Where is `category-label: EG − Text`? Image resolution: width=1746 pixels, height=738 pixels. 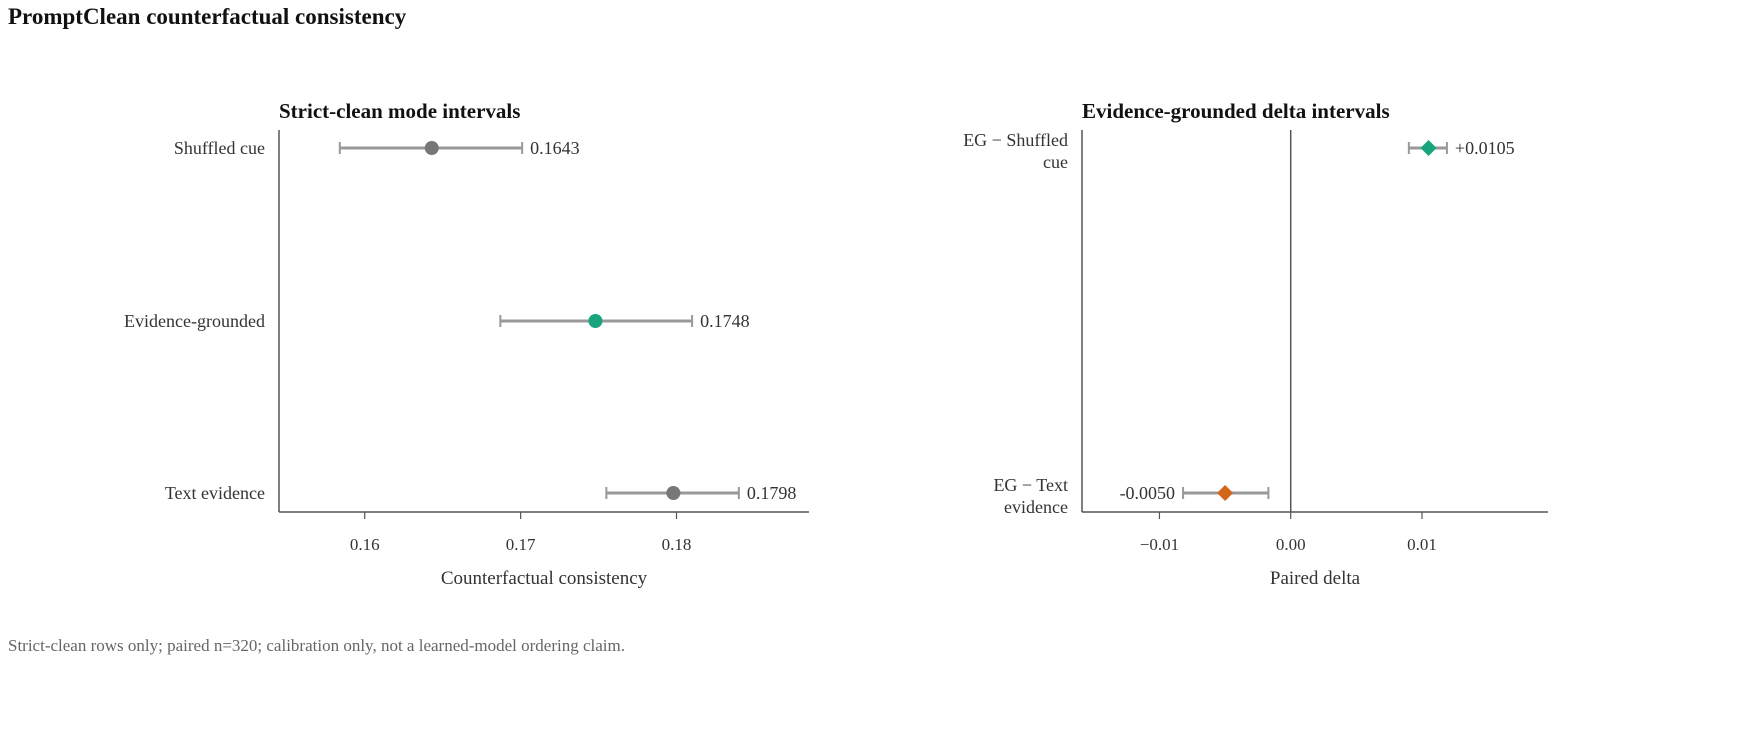 category-label: EG − Text is located at coordinates (1030, 485).